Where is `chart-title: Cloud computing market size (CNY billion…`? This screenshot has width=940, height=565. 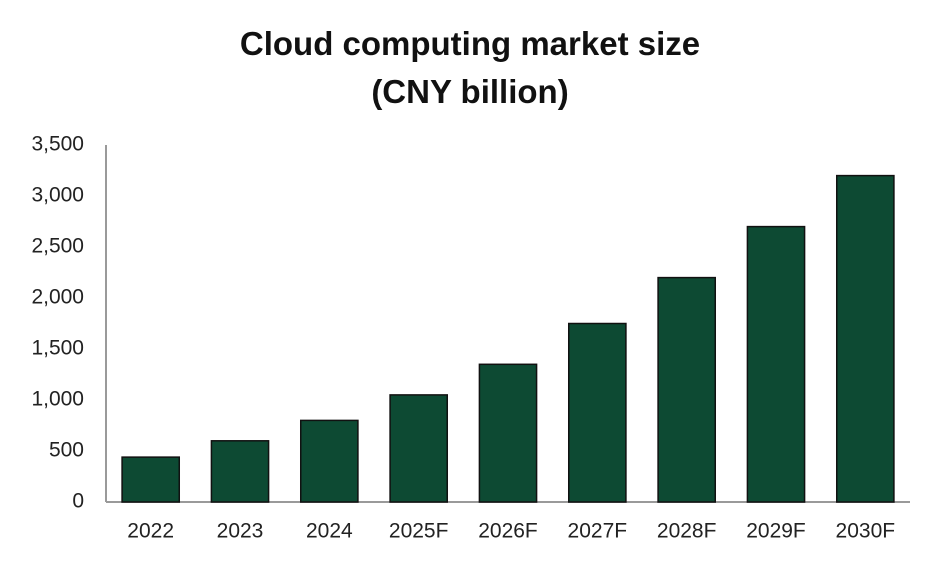 chart-title: Cloud computing market size (CNY billion… is located at coordinates (470, 67).